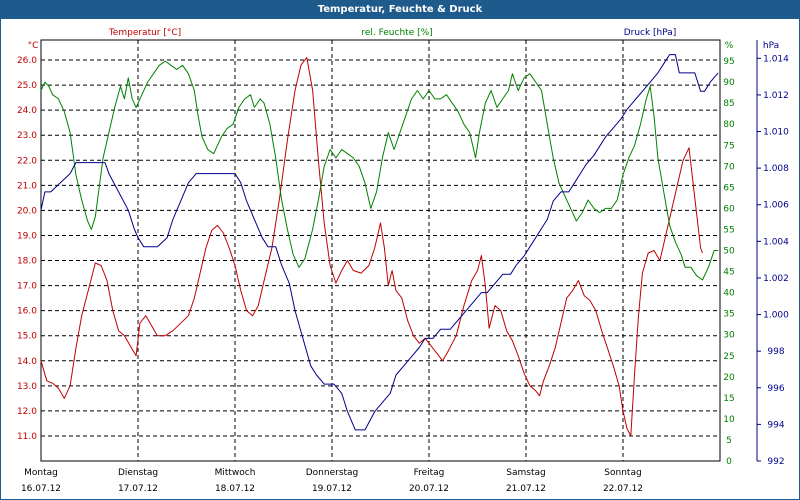 The height and width of the screenshot is (500, 800). I want to click on humidity-tick-label: 35, so click(728, 315).